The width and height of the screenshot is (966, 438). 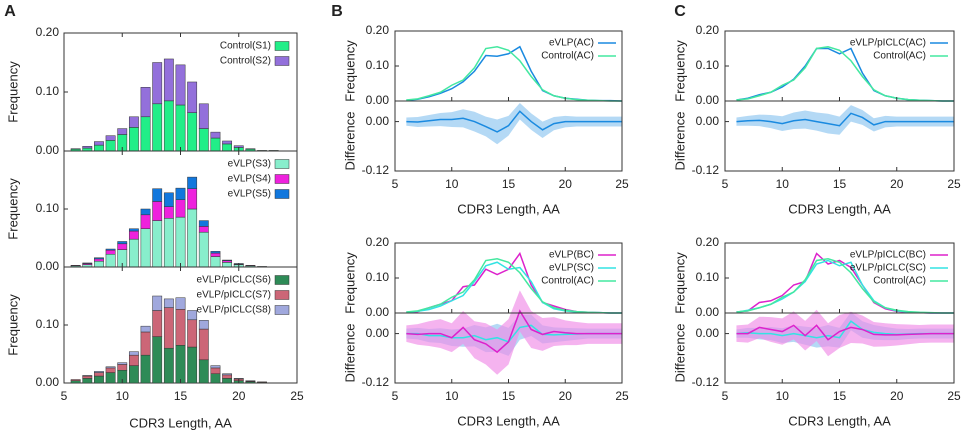 I want to click on legend-label: eVLP(BC), so click(x=571, y=255).